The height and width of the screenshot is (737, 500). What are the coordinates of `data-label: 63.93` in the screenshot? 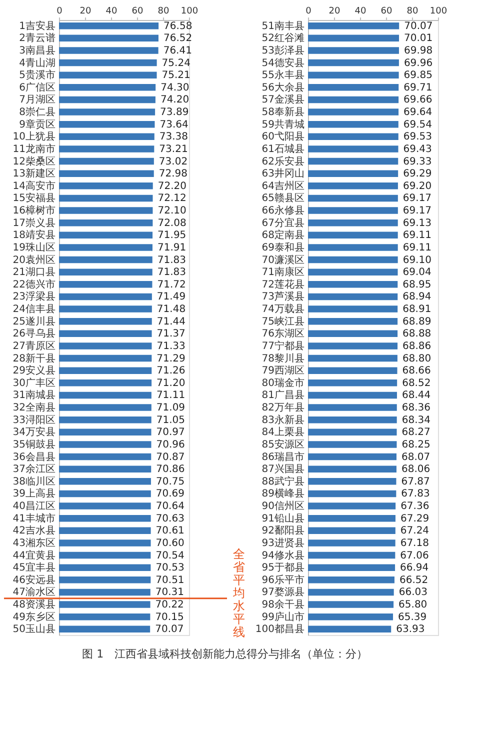 It's located at (410, 630).